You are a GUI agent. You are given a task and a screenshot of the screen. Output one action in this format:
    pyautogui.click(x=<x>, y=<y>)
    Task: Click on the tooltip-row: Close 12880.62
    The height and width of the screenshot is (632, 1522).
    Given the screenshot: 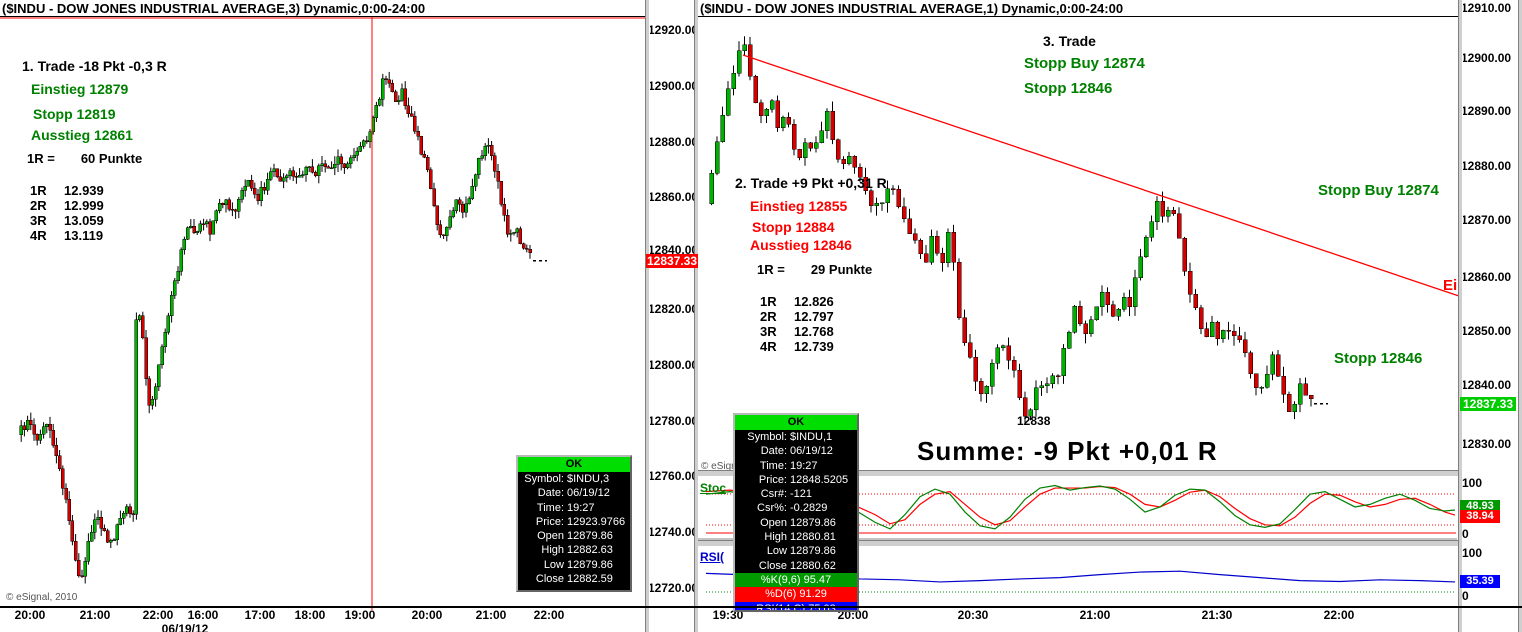 What is the action you would take?
    pyautogui.click(x=797, y=565)
    